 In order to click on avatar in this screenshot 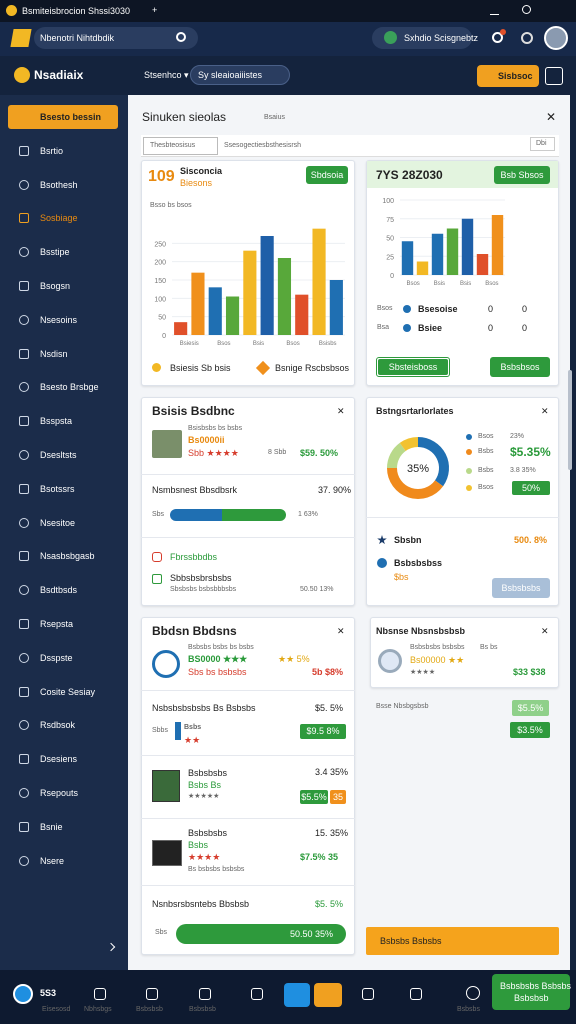, I will do `click(556, 38)`.